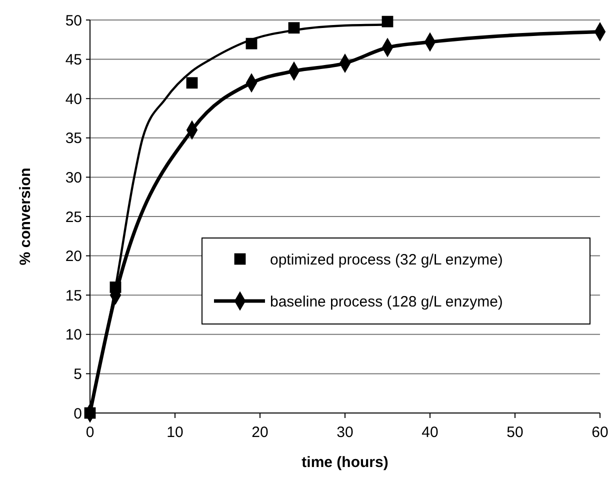  I want to click on y-tick-label: 40, so click(73, 99).